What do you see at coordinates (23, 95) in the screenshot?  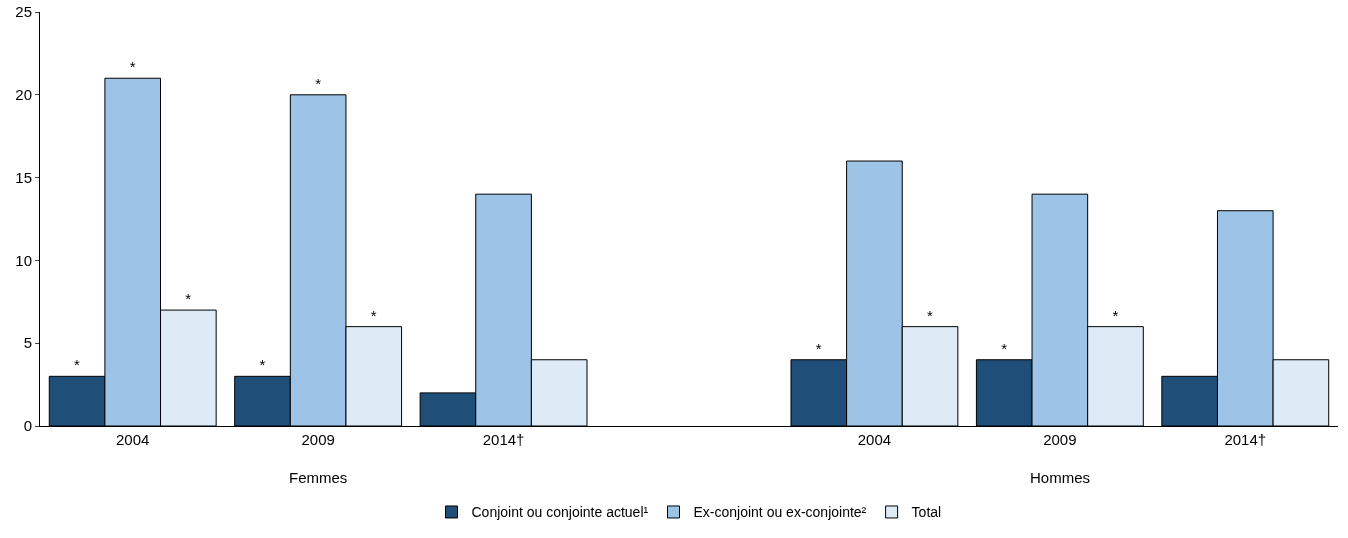 I see `y-tick-label: 20` at bounding box center [23, 95].